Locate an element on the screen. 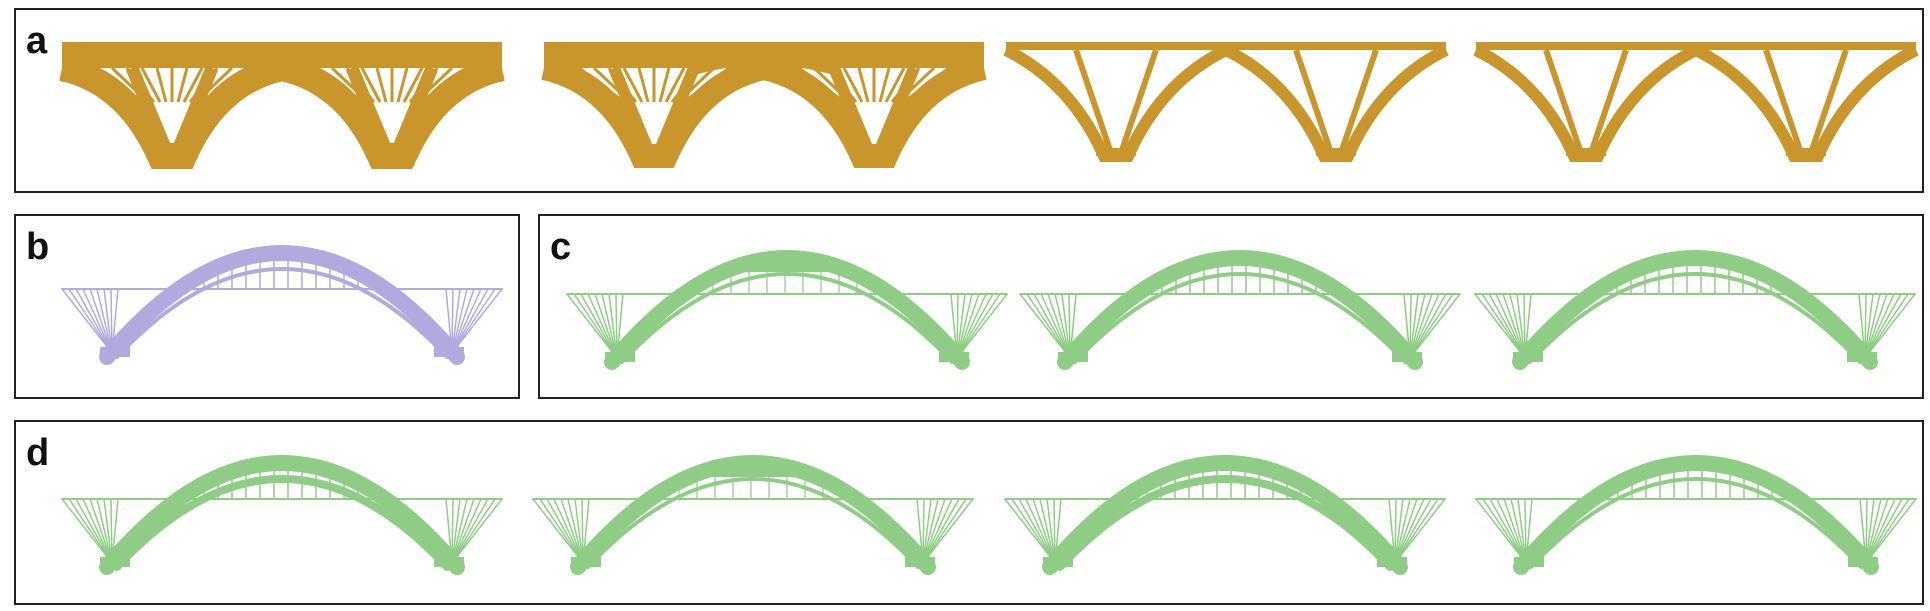  bridge-a2 is located at coordinates (764, 105).